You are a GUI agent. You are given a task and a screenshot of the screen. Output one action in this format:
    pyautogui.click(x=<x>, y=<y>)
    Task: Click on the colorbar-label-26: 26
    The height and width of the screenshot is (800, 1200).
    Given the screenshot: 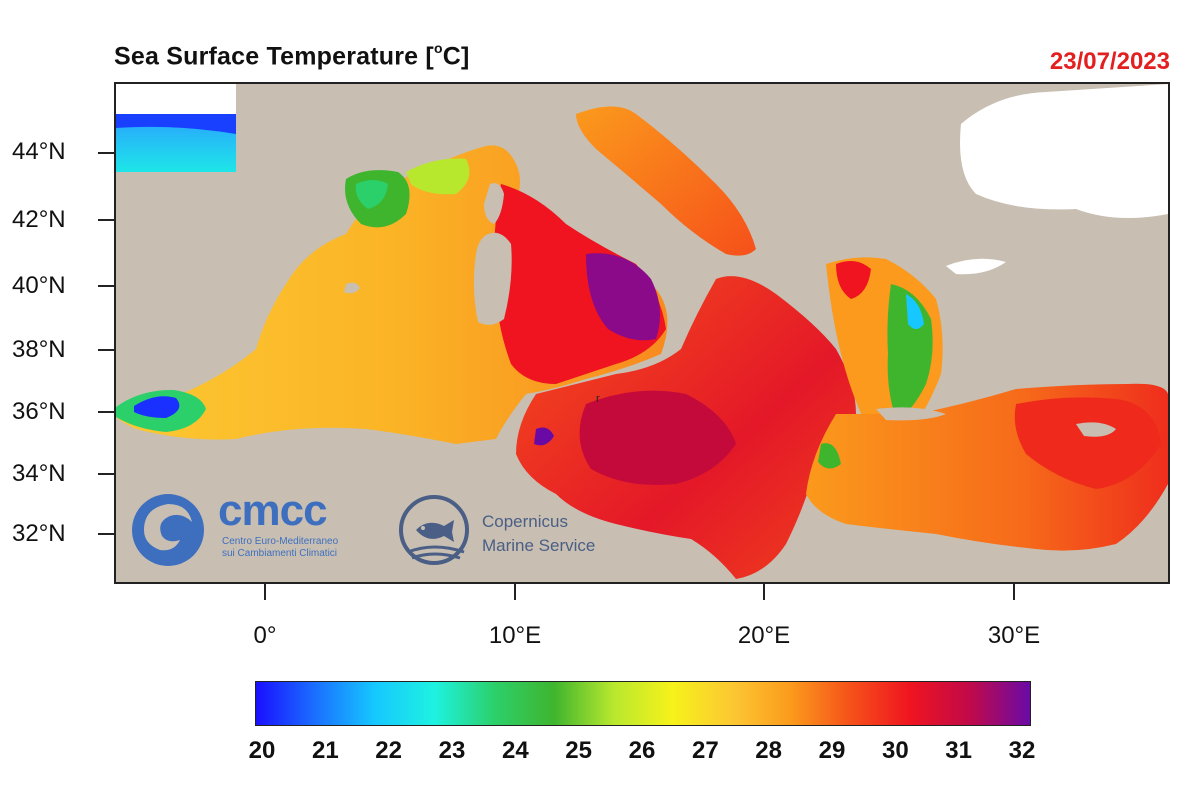 What is the action you would take?
    pyautogui.click(x=642, y=750)
    